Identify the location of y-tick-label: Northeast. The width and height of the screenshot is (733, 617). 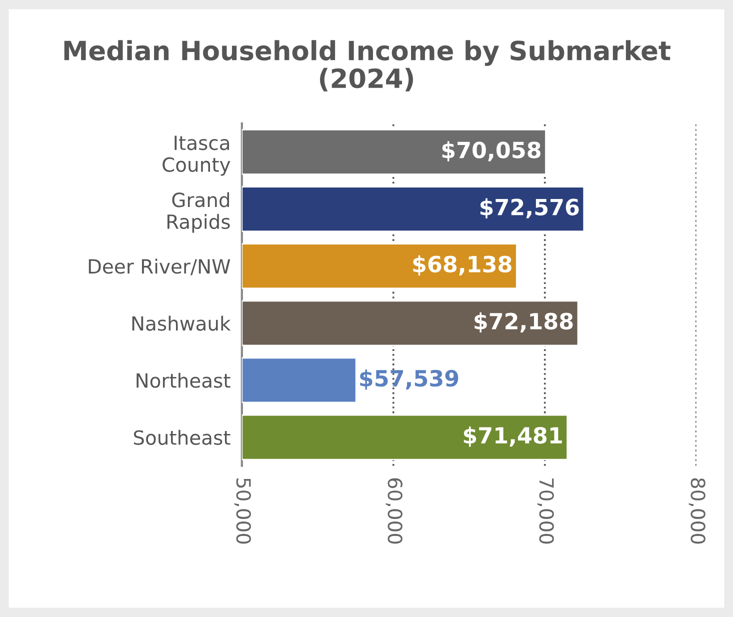
(183, 380).